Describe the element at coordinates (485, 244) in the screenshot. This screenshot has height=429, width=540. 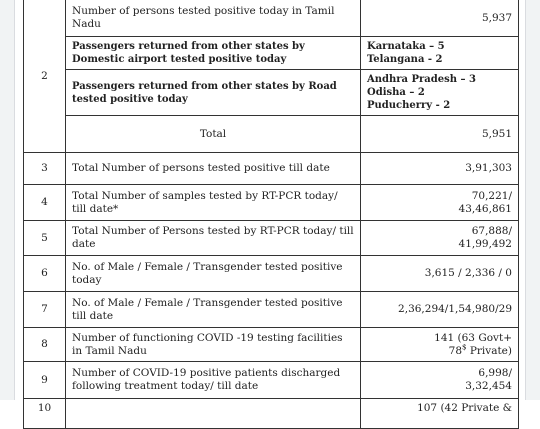
I see `value-line: 41,99,492` at that location.